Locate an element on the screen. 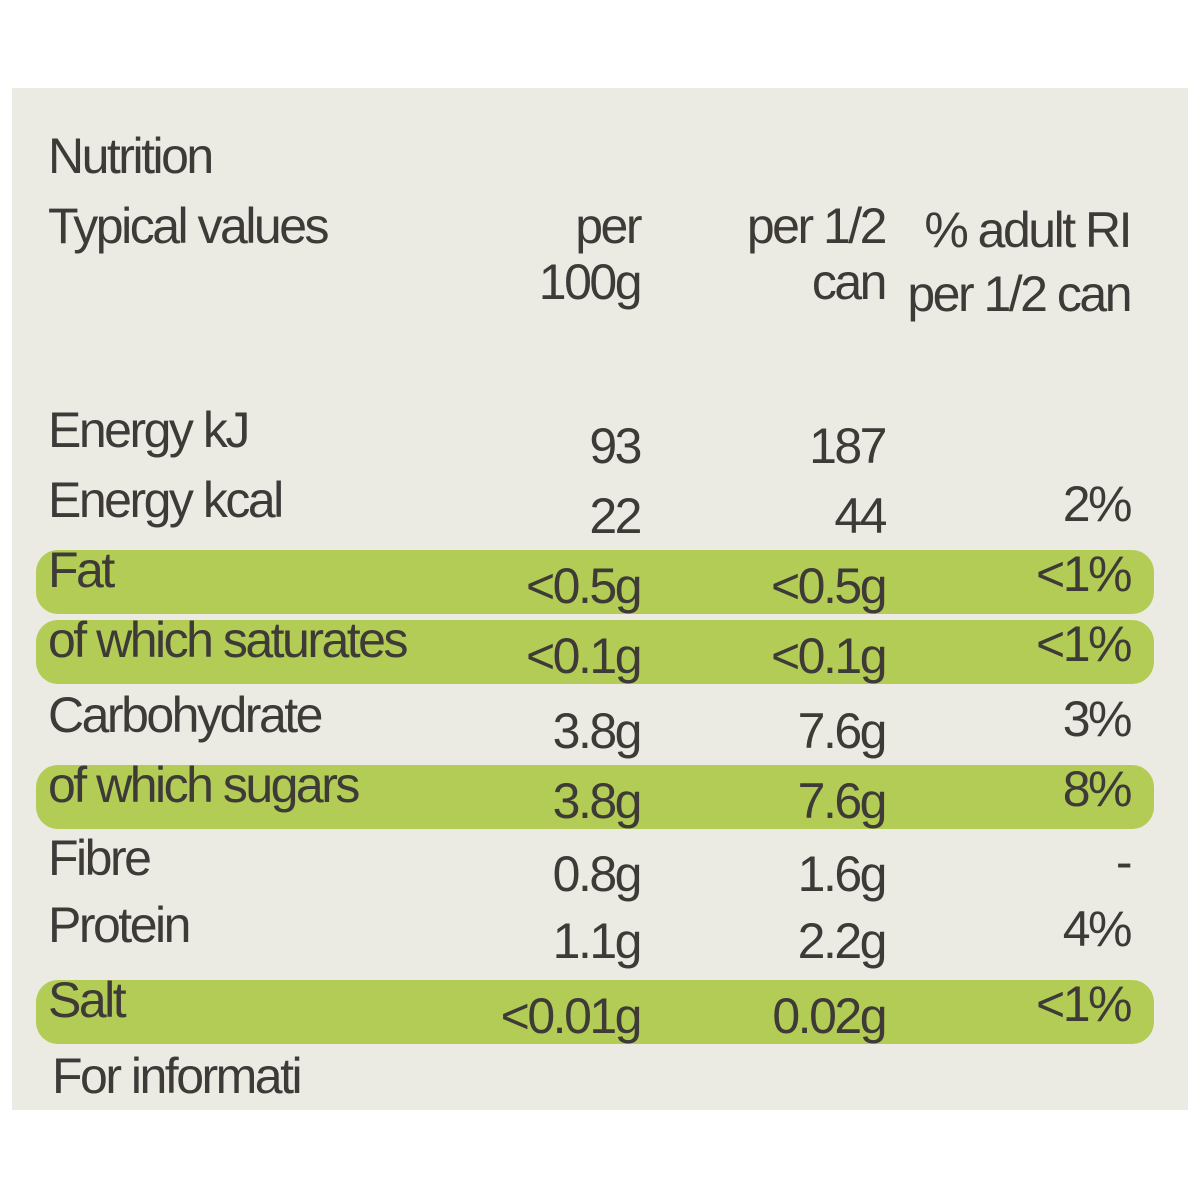 Image resolution: width=1200 pixels, height=1200 pixels. title: Nutrition is located at coordinates (131, 156).